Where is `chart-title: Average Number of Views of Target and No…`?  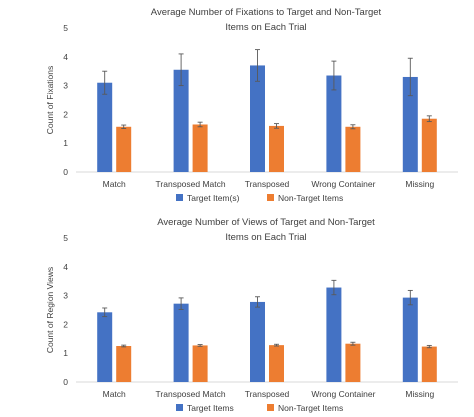 chart-title: Average Number of Views of Target and No… is located at coordinates (266, 222).